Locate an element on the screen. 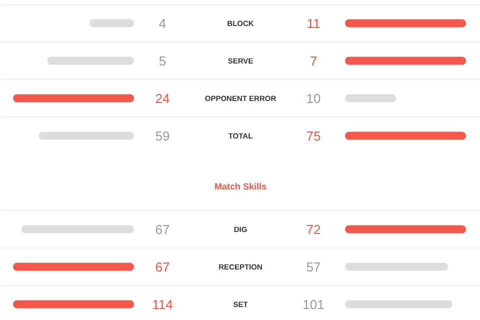 This screenshot has height=320, width=480. data-label: 24 is located at coordinates (162, 98).